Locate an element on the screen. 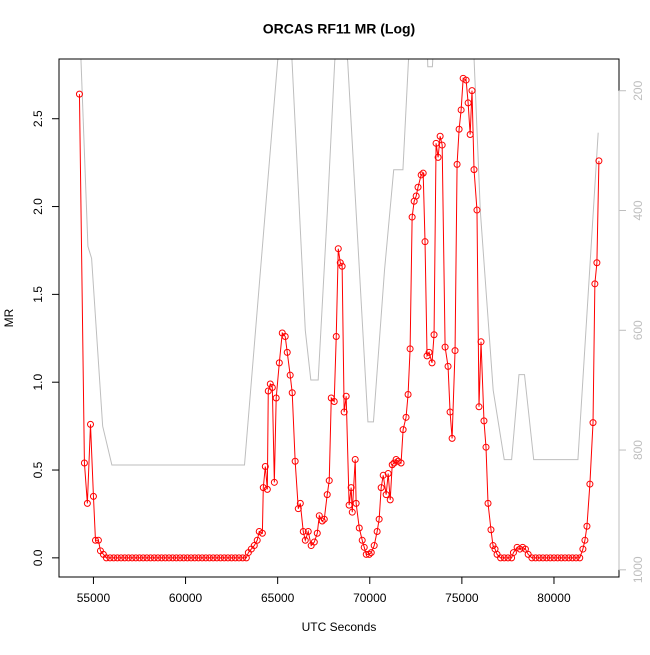 The image size is (650, 655). y-tick-label: 0.5 is located at coordinates (38, 469).